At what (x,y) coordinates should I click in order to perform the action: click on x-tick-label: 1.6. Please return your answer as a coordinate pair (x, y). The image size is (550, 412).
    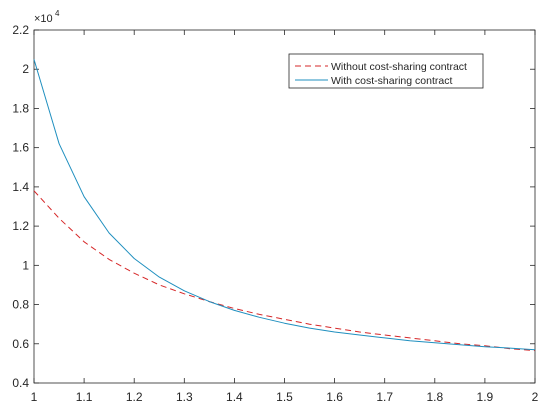
    Looking at the image, I should click on (334, 397).